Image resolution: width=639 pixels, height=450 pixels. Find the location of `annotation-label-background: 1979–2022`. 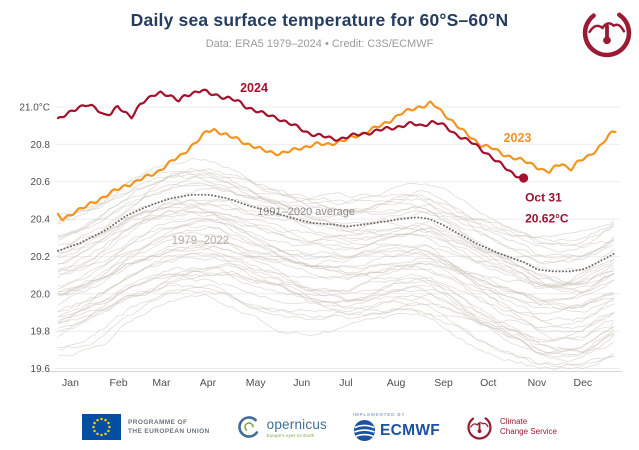

annotation-label-background: 1979–2022 is located at coordinates (201, 241).